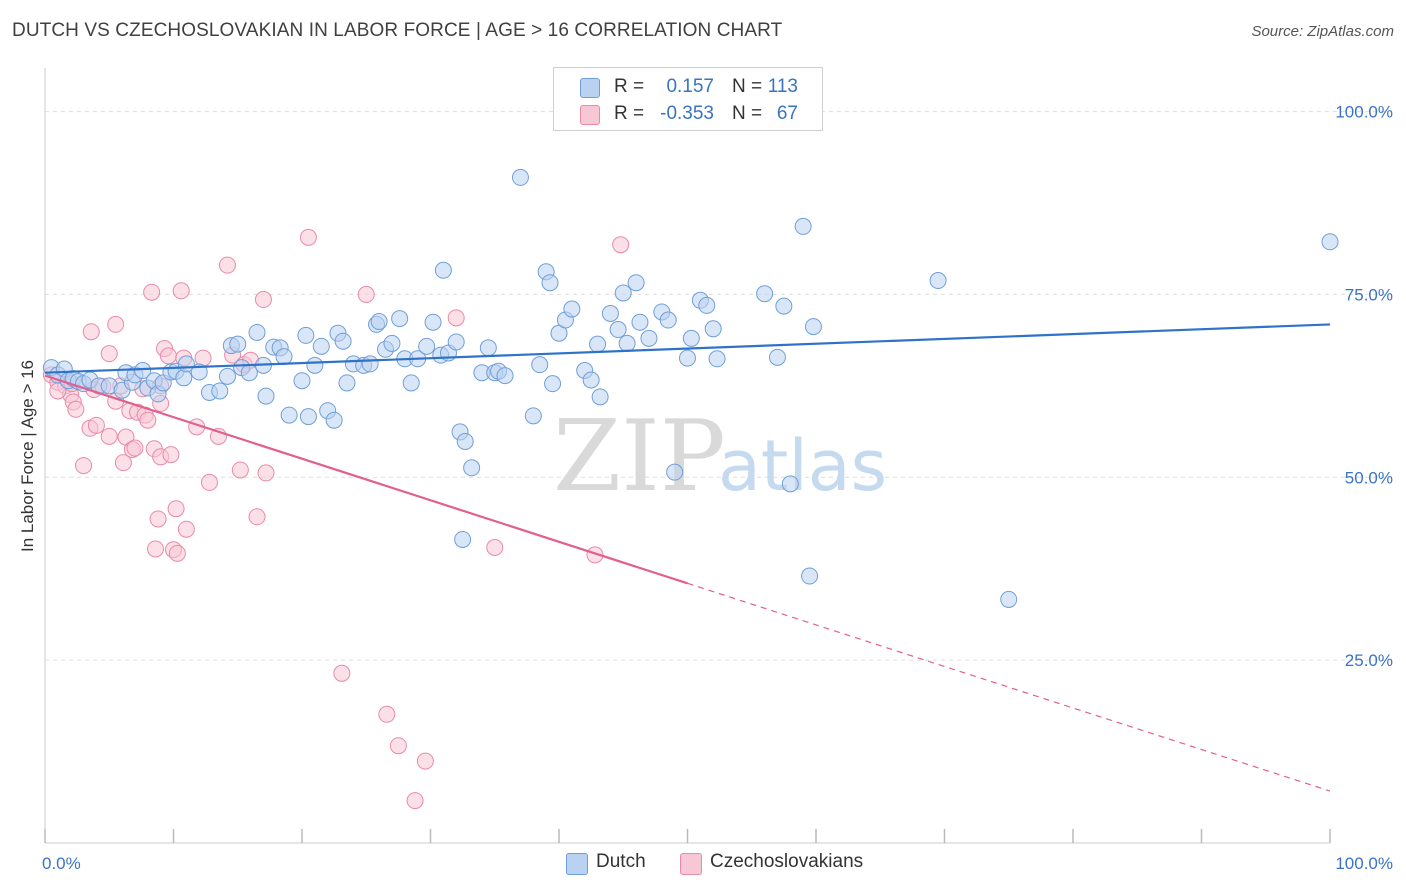 This screenshot has height=892, width=1406. I want to click on bottom-legend-swatch-dutch, so click(577, 864).